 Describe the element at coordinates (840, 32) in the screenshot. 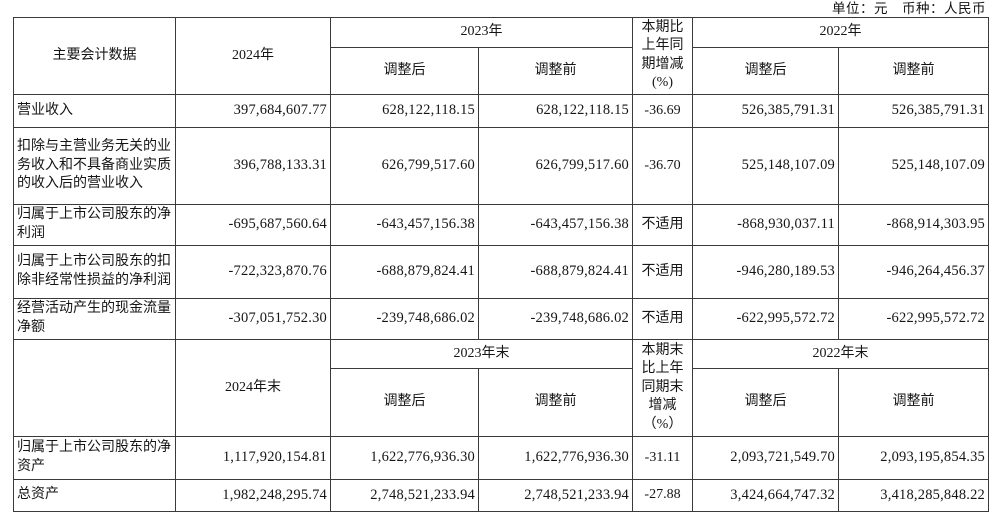

I see `header-year-2022: 2022年` at that location.